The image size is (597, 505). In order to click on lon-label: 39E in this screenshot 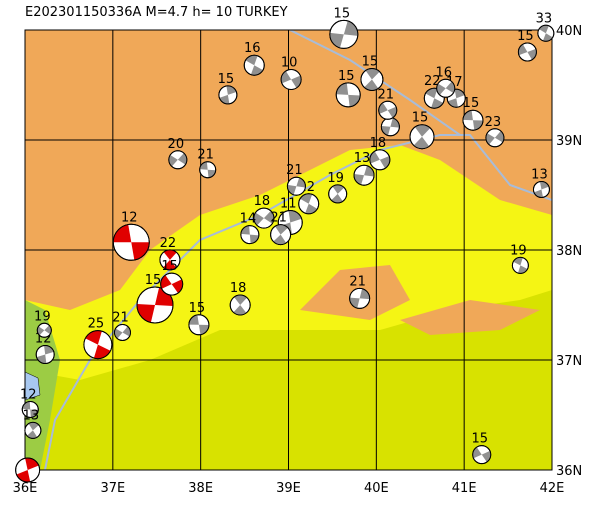, I will do `click(288, 488)`.